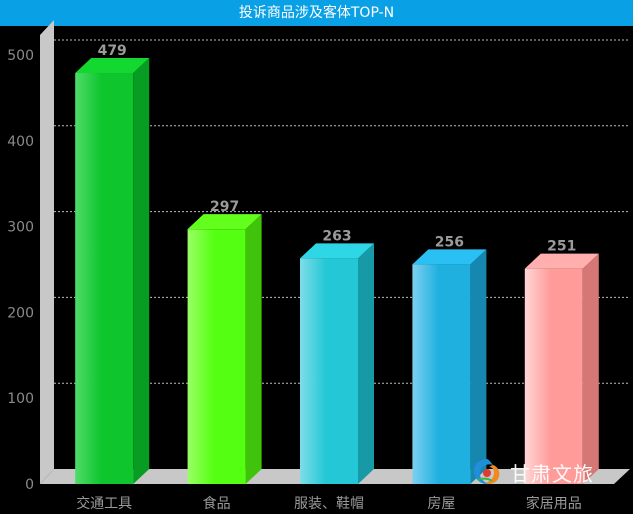 The height and width of the screenshot is (514, 633). I want to click on y-tick-label: 300, so click(20, 228).